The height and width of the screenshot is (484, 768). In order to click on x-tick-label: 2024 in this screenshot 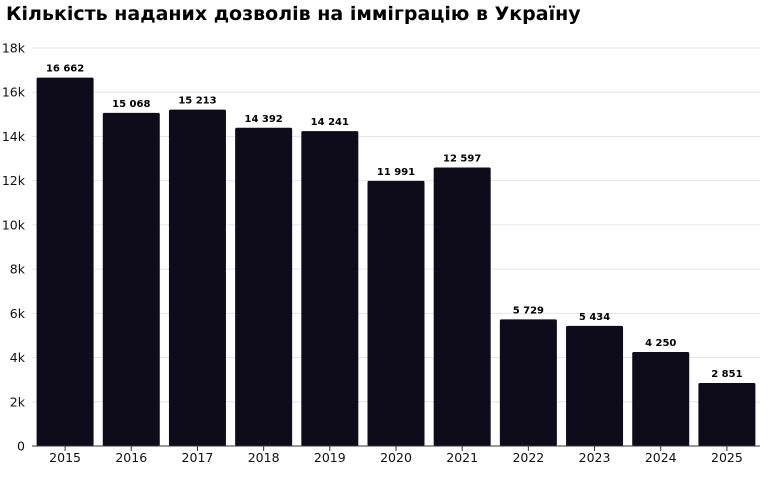, I will do `click(661, 457)`.